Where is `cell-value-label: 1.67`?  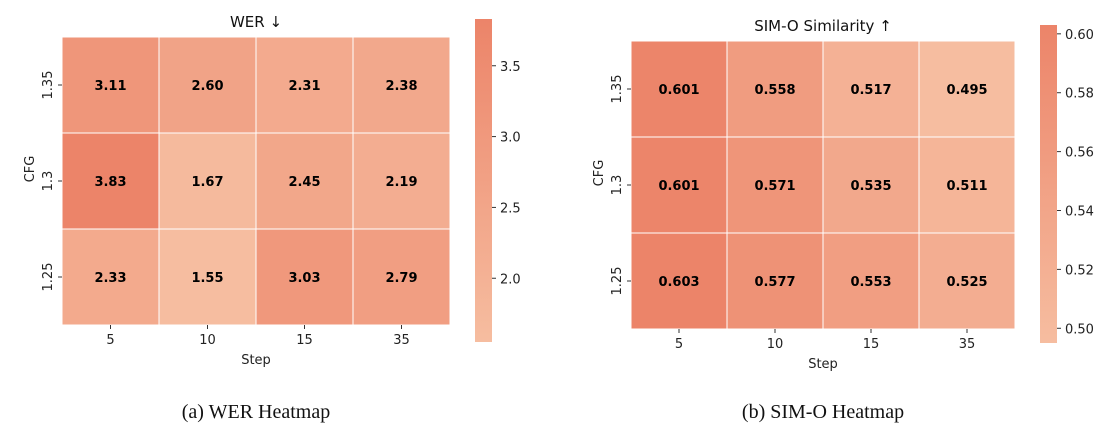
cell-value-label: 1.67 is located at coordinates (207, 182).